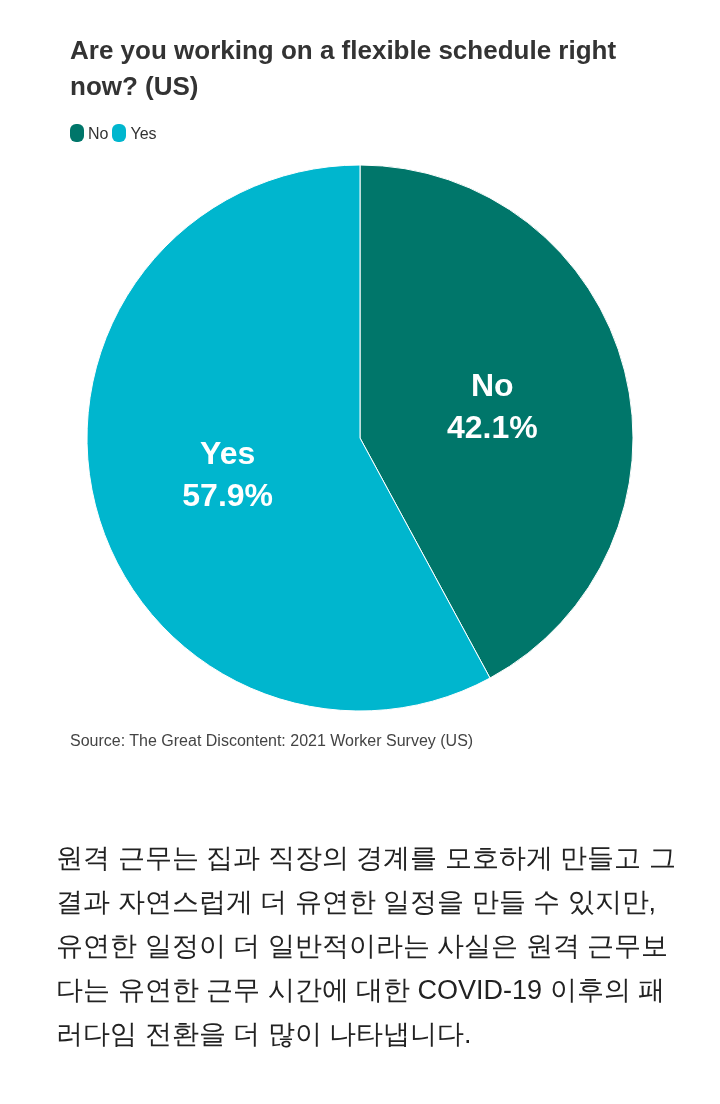 The width and height of the screenshot is (720, 1104). Describe the element at coordinates (492, 385) in the screenshot. I see `slice-label: No` at that location.